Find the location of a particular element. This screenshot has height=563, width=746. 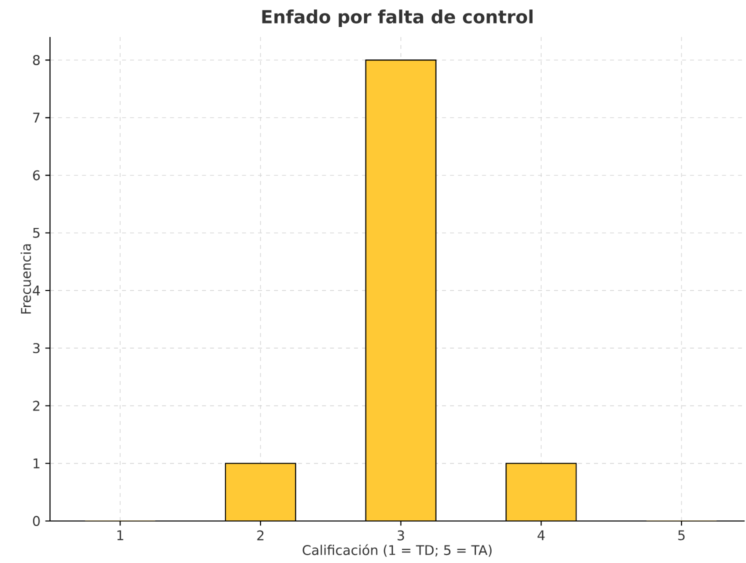

x-tick-label: 2 is located at coordinates (260, 535).